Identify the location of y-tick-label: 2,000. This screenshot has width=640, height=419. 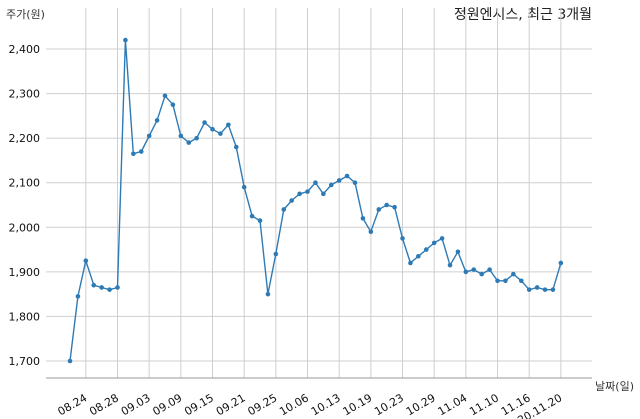
(25, 227).